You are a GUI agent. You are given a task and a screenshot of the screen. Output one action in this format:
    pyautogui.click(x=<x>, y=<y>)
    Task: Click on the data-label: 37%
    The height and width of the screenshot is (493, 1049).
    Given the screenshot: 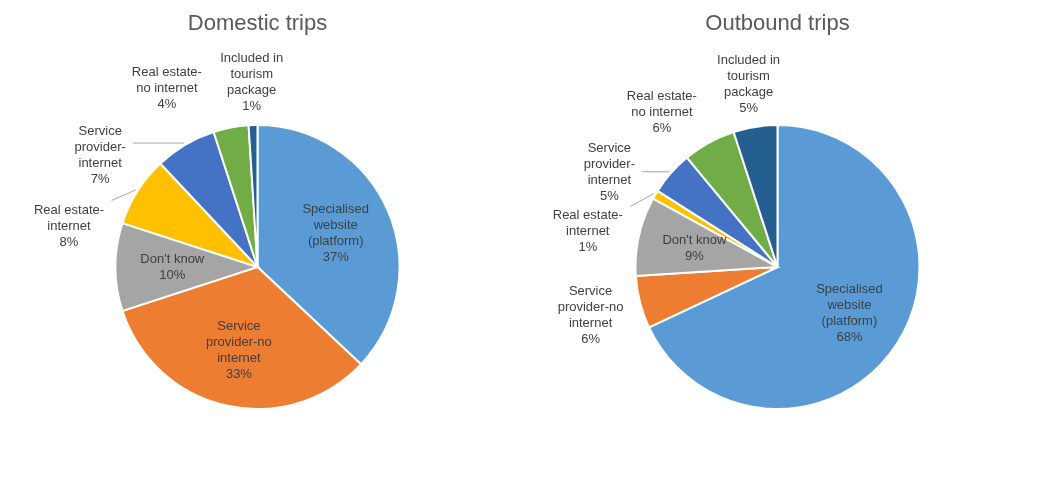 What is the action you would take?
    pyautogui.click(x=336, y=257)
    